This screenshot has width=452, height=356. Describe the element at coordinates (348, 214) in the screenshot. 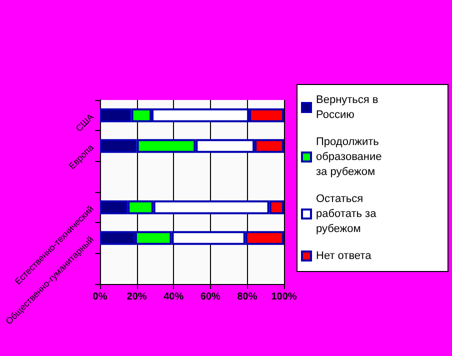

I see `legend-label: Остаться работать за рубежом` at that location.